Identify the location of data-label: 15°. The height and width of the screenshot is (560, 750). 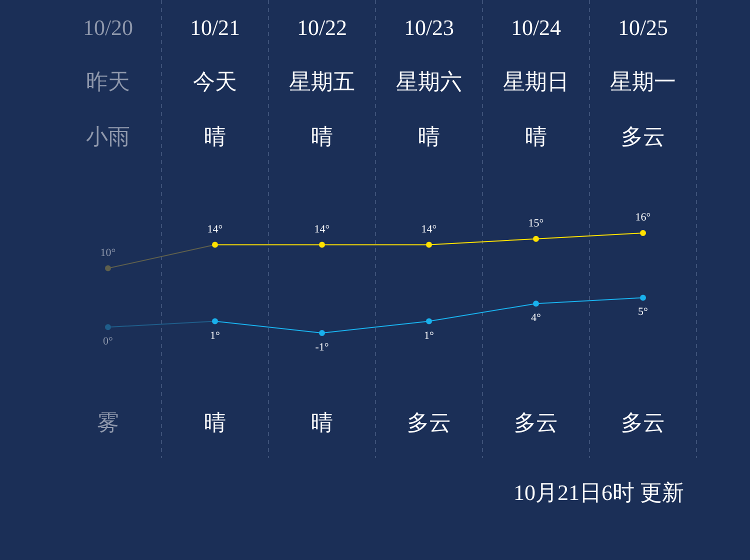
(536, 223).